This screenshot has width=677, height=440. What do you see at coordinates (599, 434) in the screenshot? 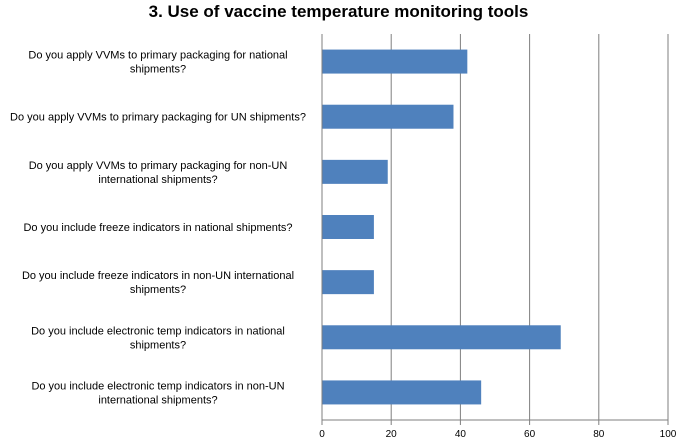
I see `tick-label-80: 80` at bounding box center [599, 434].